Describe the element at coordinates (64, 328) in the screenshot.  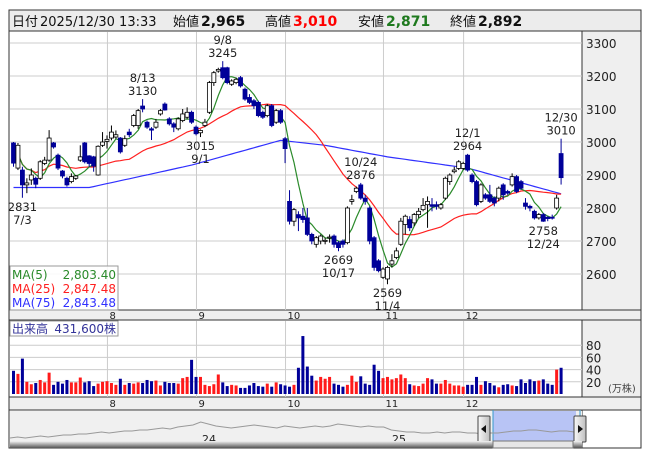
I see `volume-legend: 出来高 431,600株` at that location.